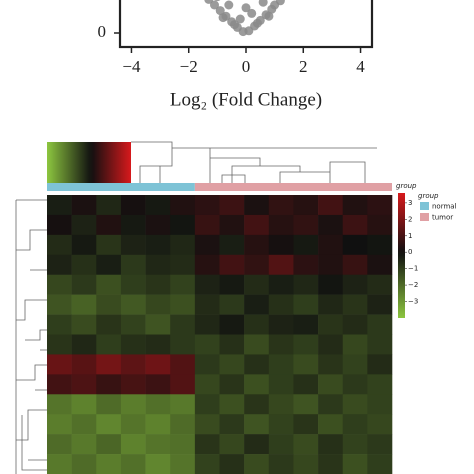 The image size is (474, 474). I want to click on y-tick-label: 0, so click(102, 31).